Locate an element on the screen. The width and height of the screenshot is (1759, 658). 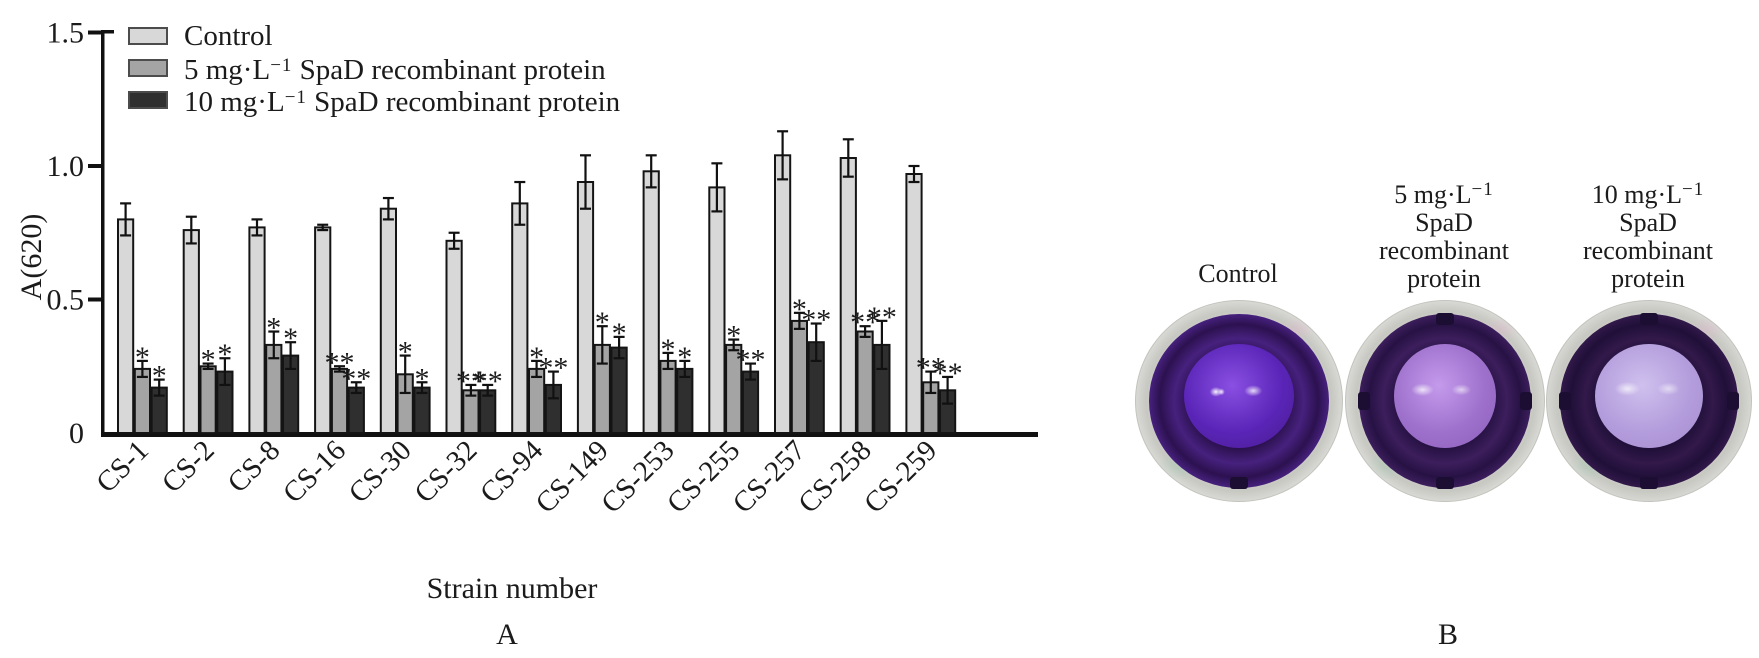
well-label-line: SpaD is located at coordinates (1648, 222).